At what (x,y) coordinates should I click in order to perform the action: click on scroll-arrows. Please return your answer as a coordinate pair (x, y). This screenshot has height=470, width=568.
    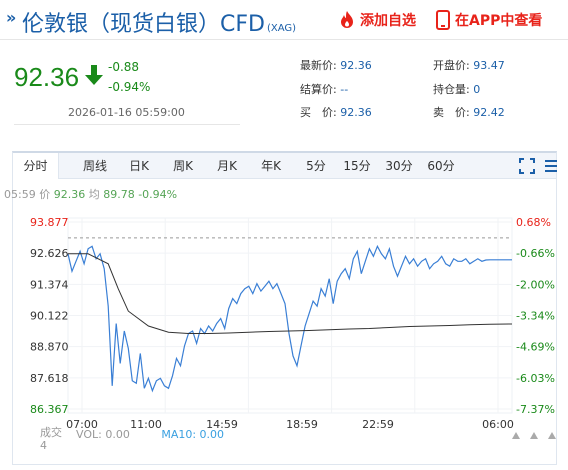
    Looking at the image, I should click on (534, 435).